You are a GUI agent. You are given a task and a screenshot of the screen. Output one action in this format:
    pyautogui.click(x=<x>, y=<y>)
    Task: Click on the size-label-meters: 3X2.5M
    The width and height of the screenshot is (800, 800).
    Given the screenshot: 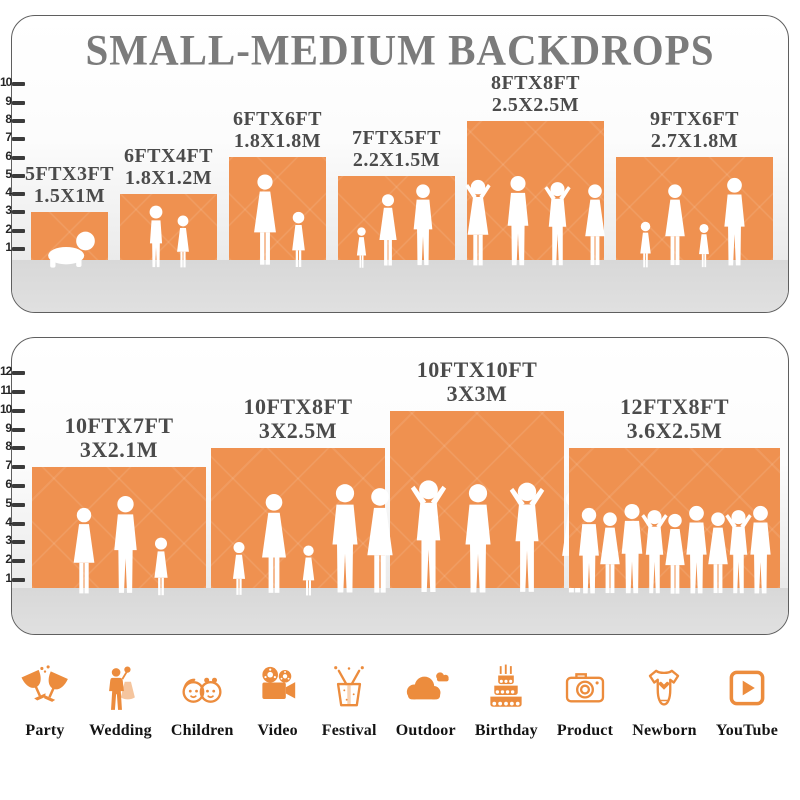 What is the action you would take?
    pyautogui.click(x=298, y=430)
    